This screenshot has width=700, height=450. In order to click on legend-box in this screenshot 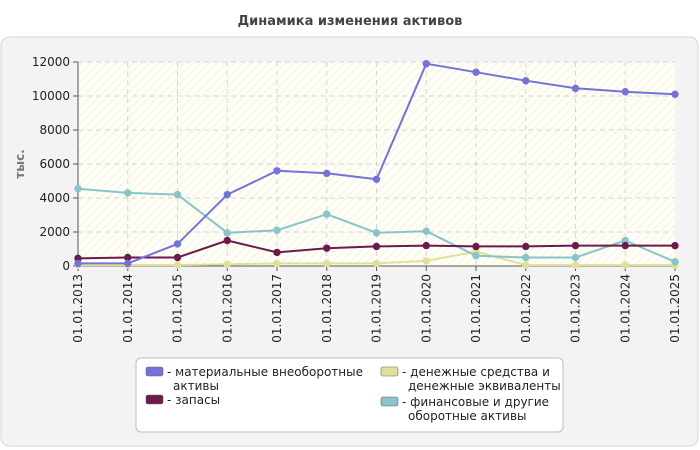, I will do `click(349, 395)`.